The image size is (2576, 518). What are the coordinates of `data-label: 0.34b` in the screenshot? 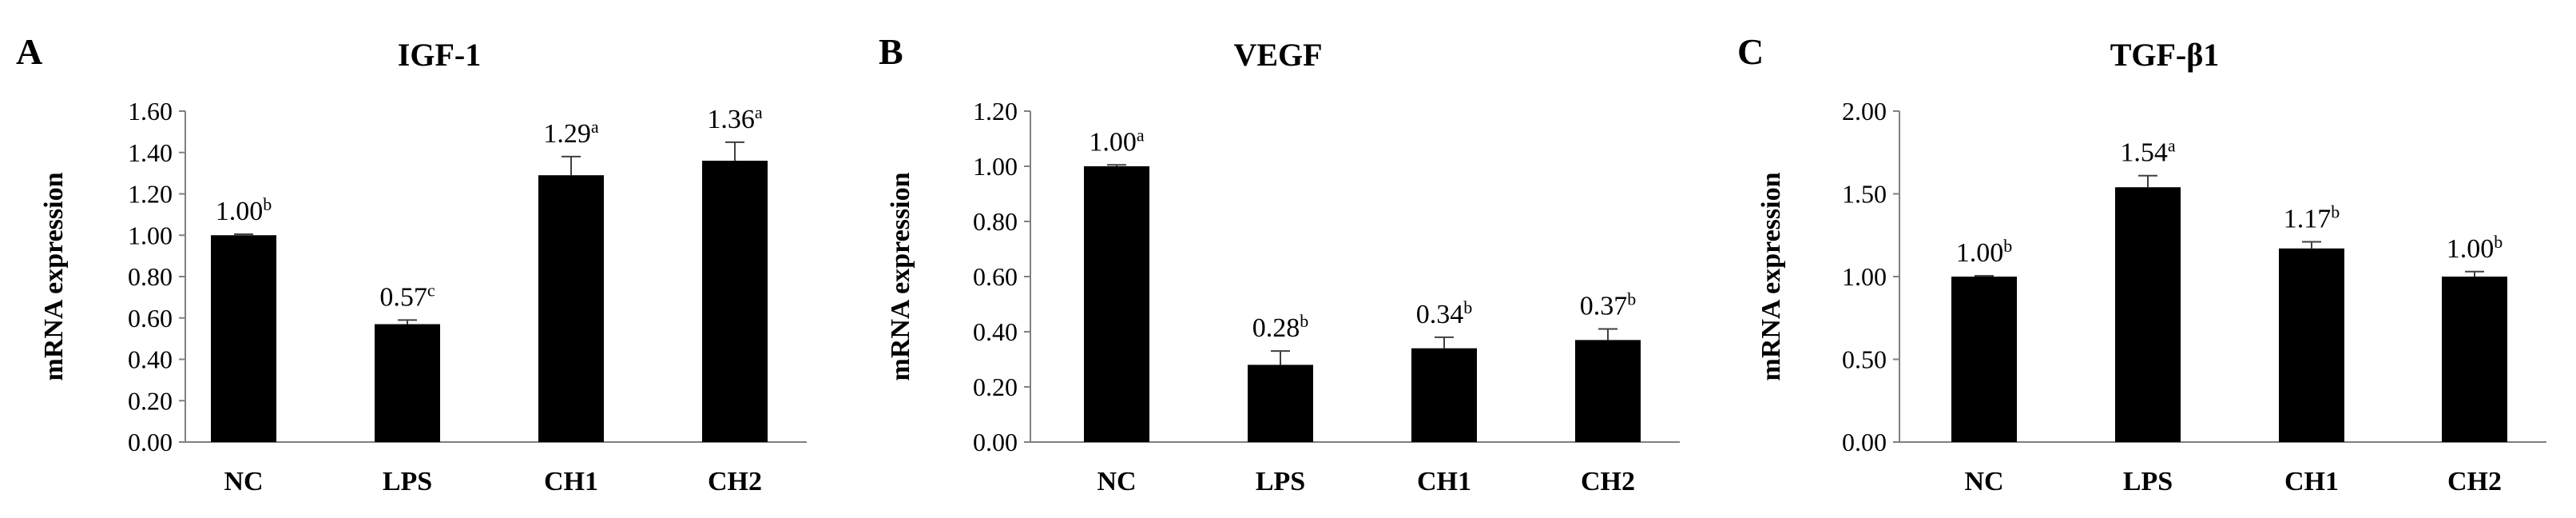 It's located at (1444, 313).